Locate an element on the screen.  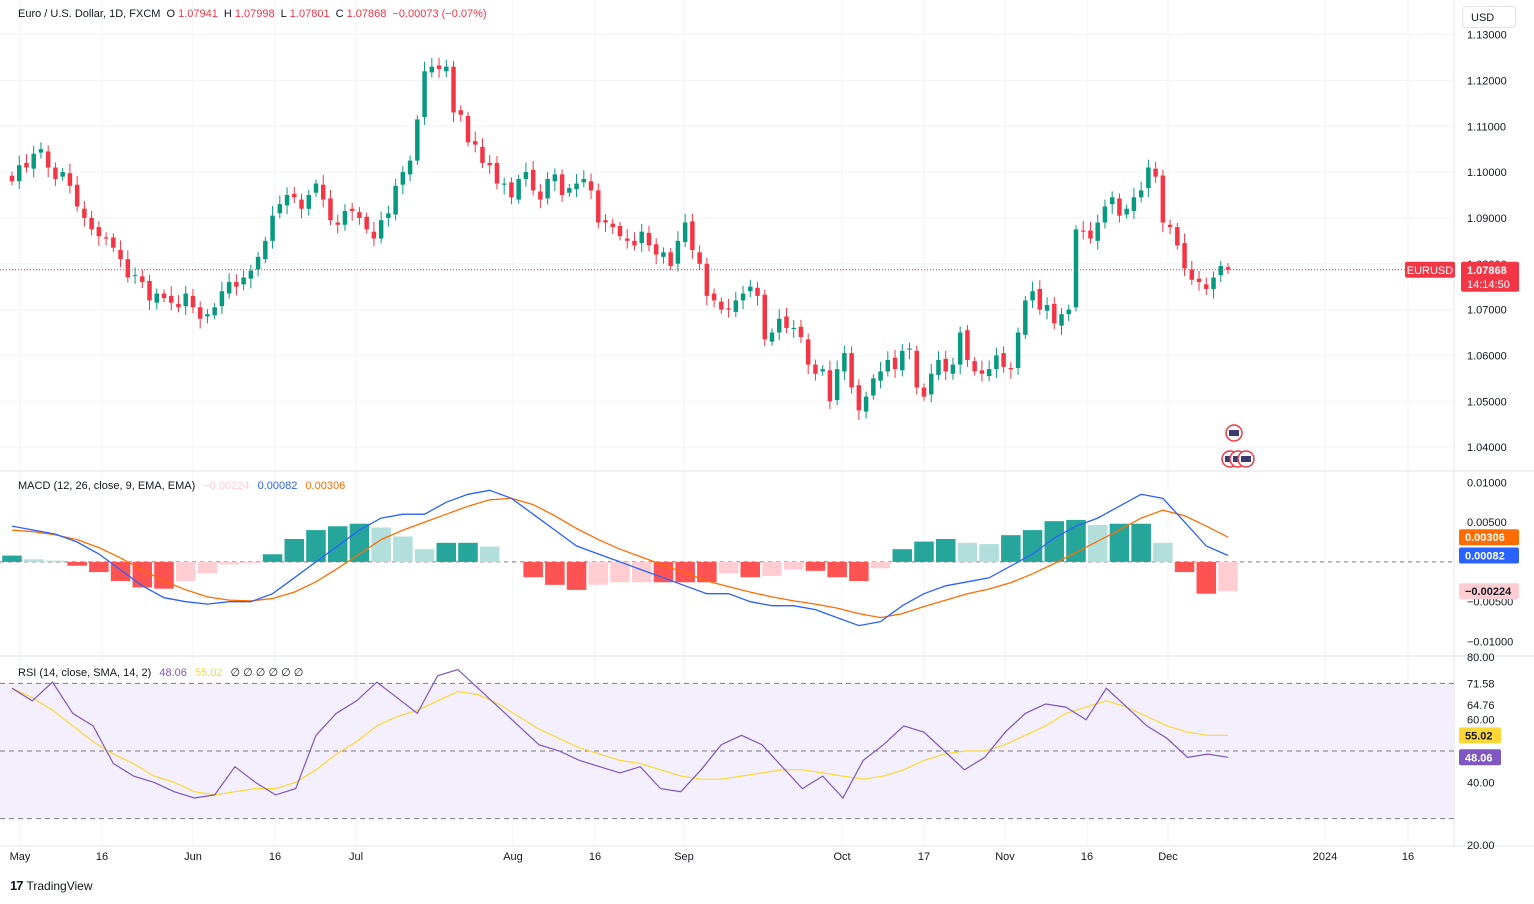
time-label-9: 17 is located at coordinates (924, 857).